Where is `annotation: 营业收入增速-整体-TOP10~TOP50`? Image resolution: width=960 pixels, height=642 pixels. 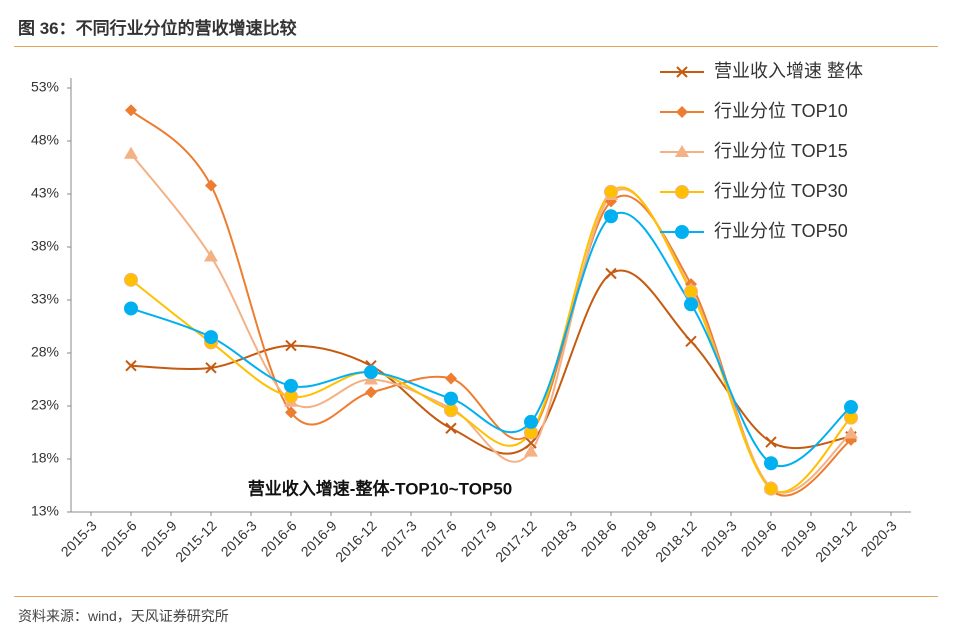 annotation: 营业收入增速-整体-TOP10~TOP50 is located at coordinates (380, 488).